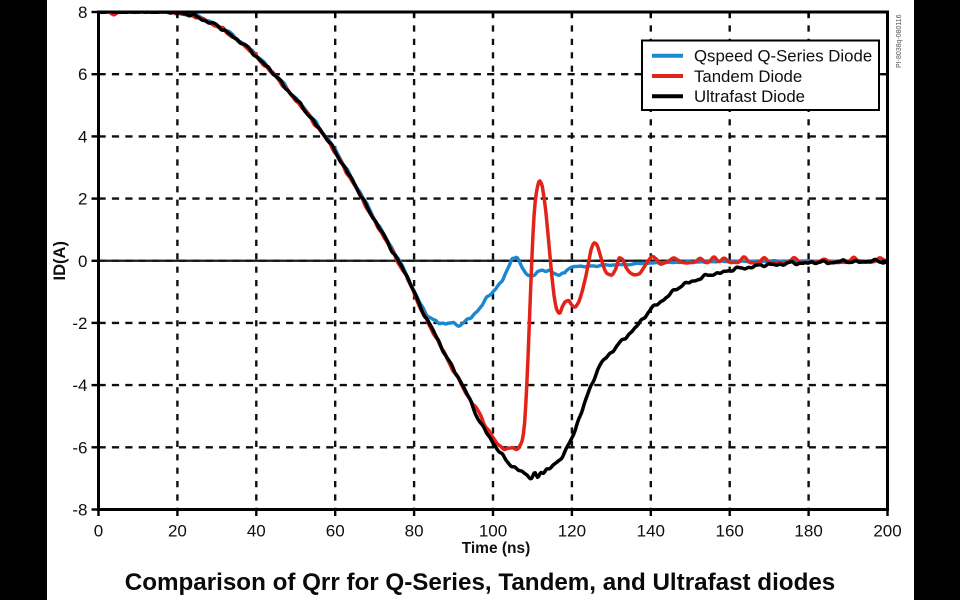 The height and width of the screenshot is (600, 960). What do you see at coordinates (808, 531) in the screenshot?
I see `svg-text: 180` at bounding box center [808, 531].